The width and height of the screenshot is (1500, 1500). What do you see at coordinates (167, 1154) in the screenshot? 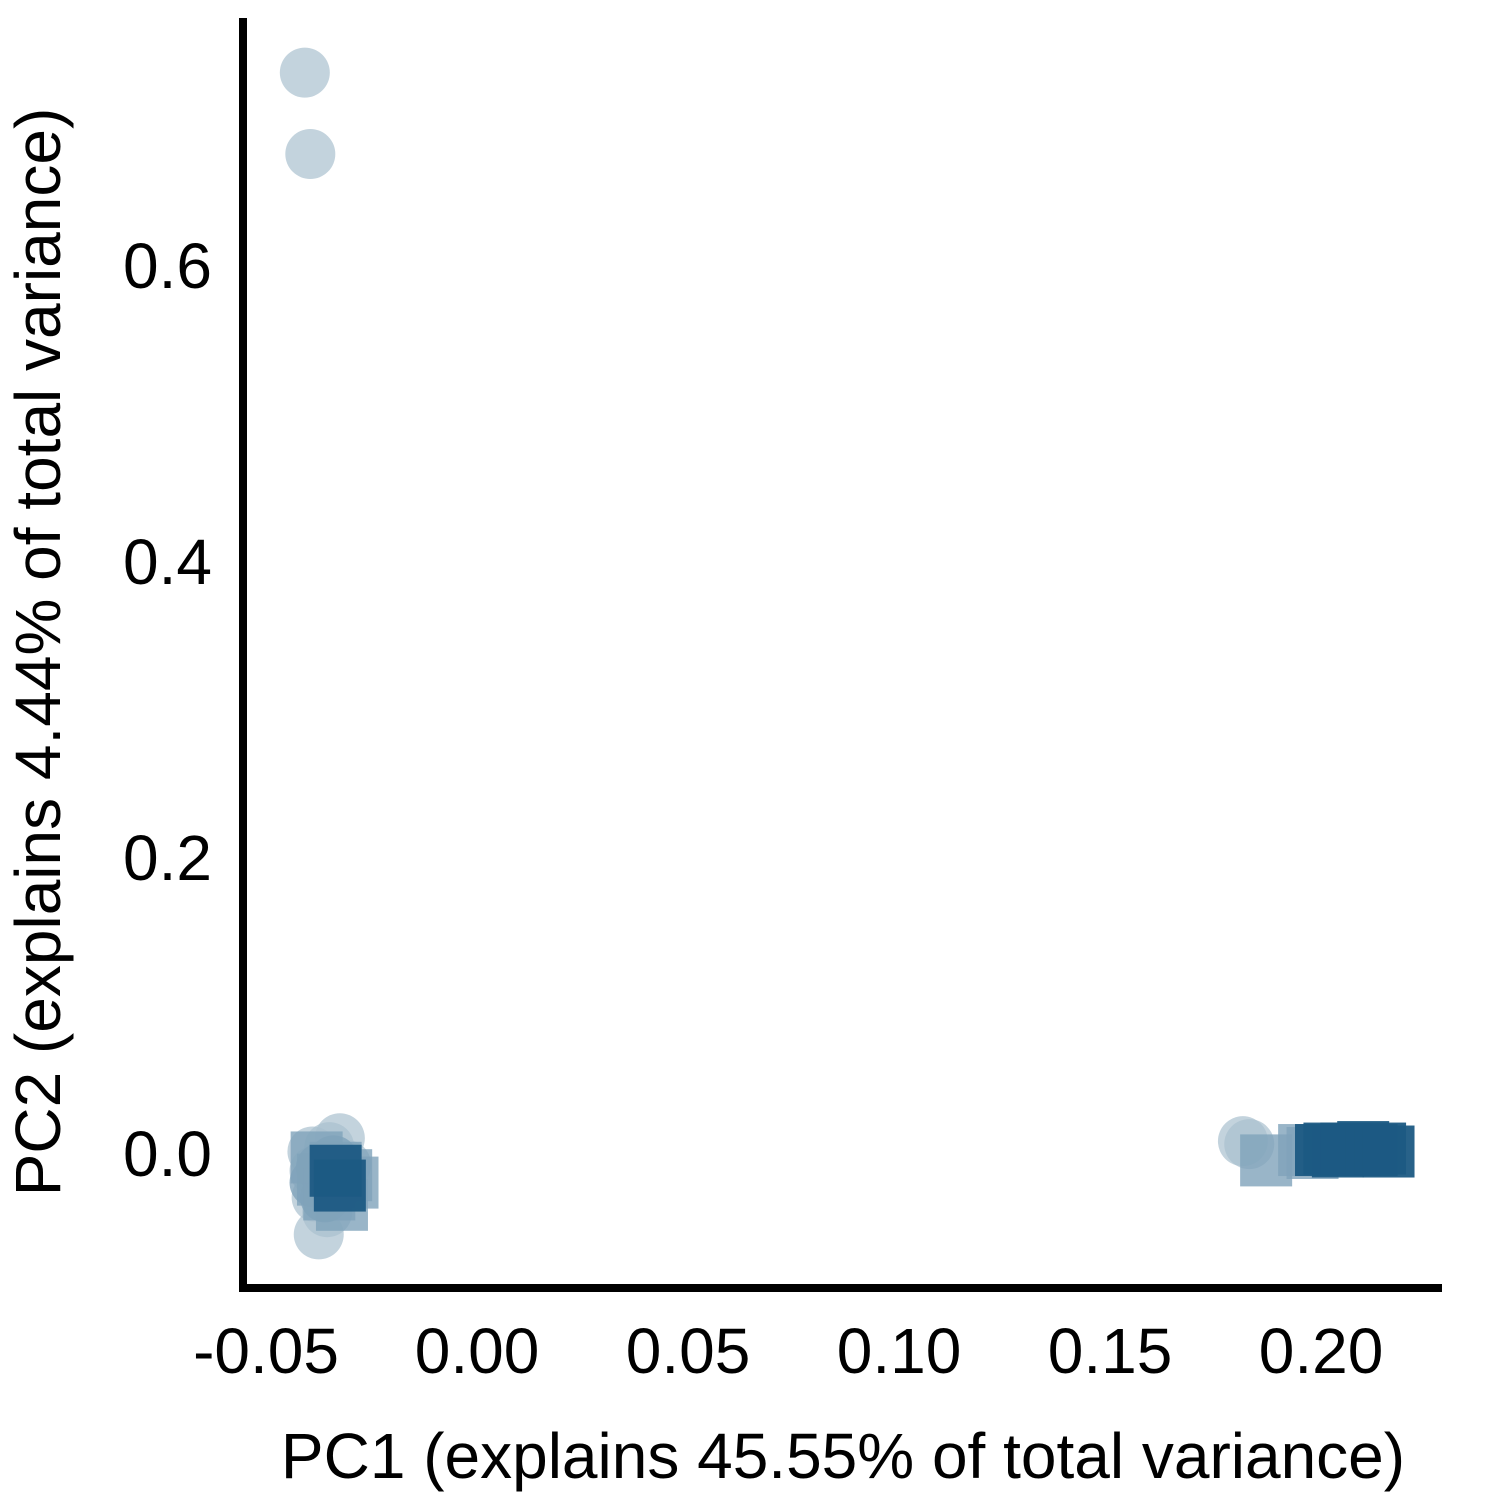
I see `y-tick-label: 0.0` at bounding box center [167, 1154].